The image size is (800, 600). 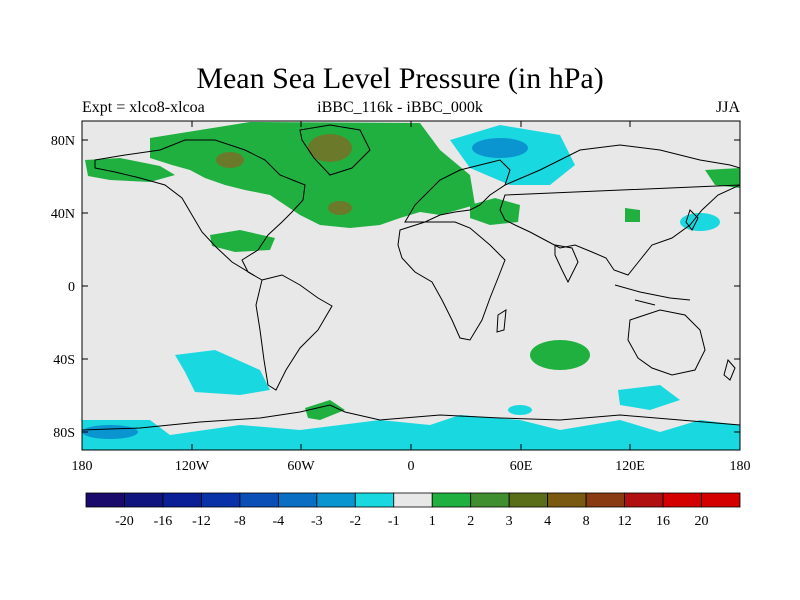 What do you see at coordinates (279, 521) in the screenshot?
I see `colorbar-label: -4` at bounding box center [279, 521].